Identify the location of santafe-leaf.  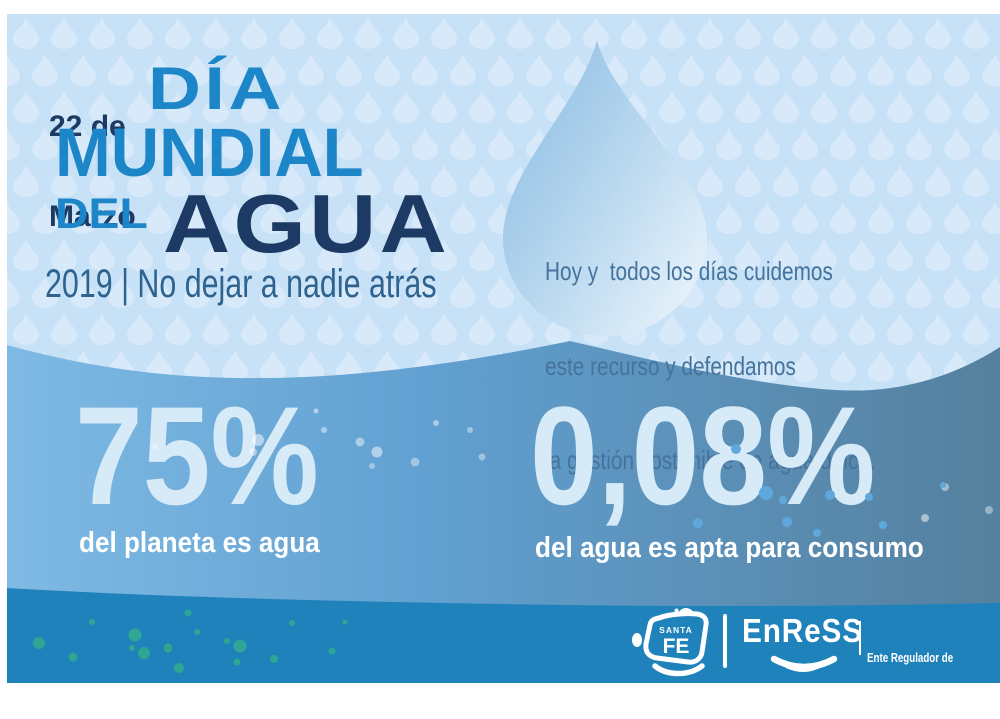
(637, 640).